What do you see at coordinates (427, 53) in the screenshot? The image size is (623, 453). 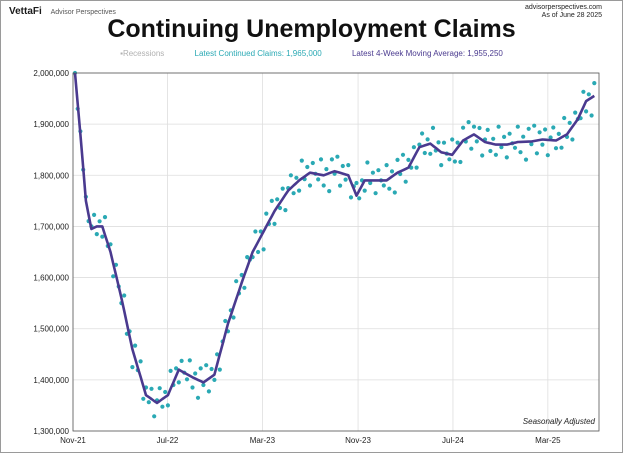 I see `legend-latest-ma: Latest 4-Week Moving Average: 1,955,250` at bounding box center [427, 53].